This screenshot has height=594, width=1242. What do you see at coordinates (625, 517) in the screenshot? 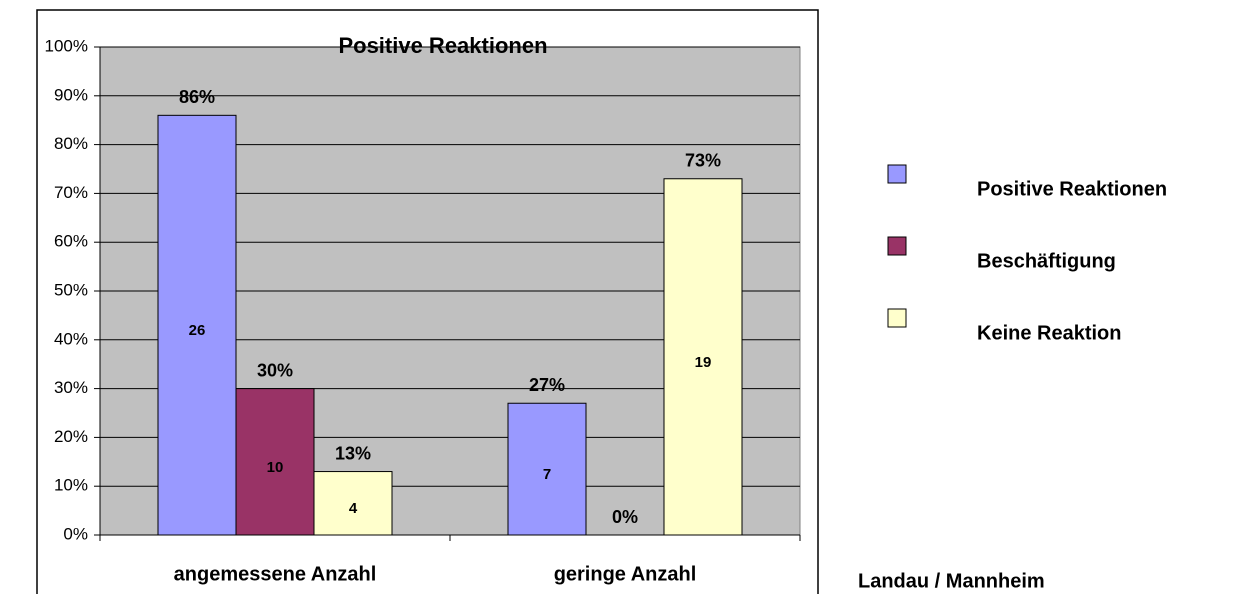
I see `value-label: 0%` at bounding box center [625, 517].